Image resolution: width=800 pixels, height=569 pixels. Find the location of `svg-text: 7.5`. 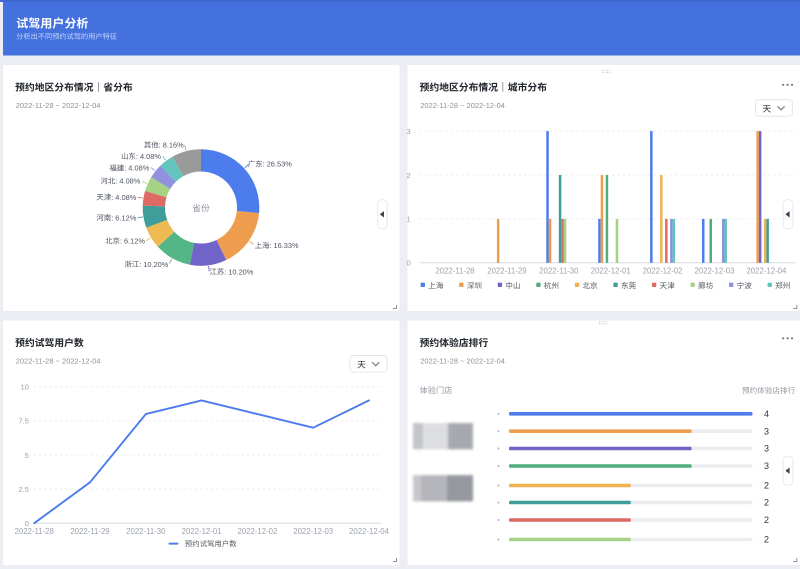

svg-text: 7.5 is located at coordinates (23, 421).